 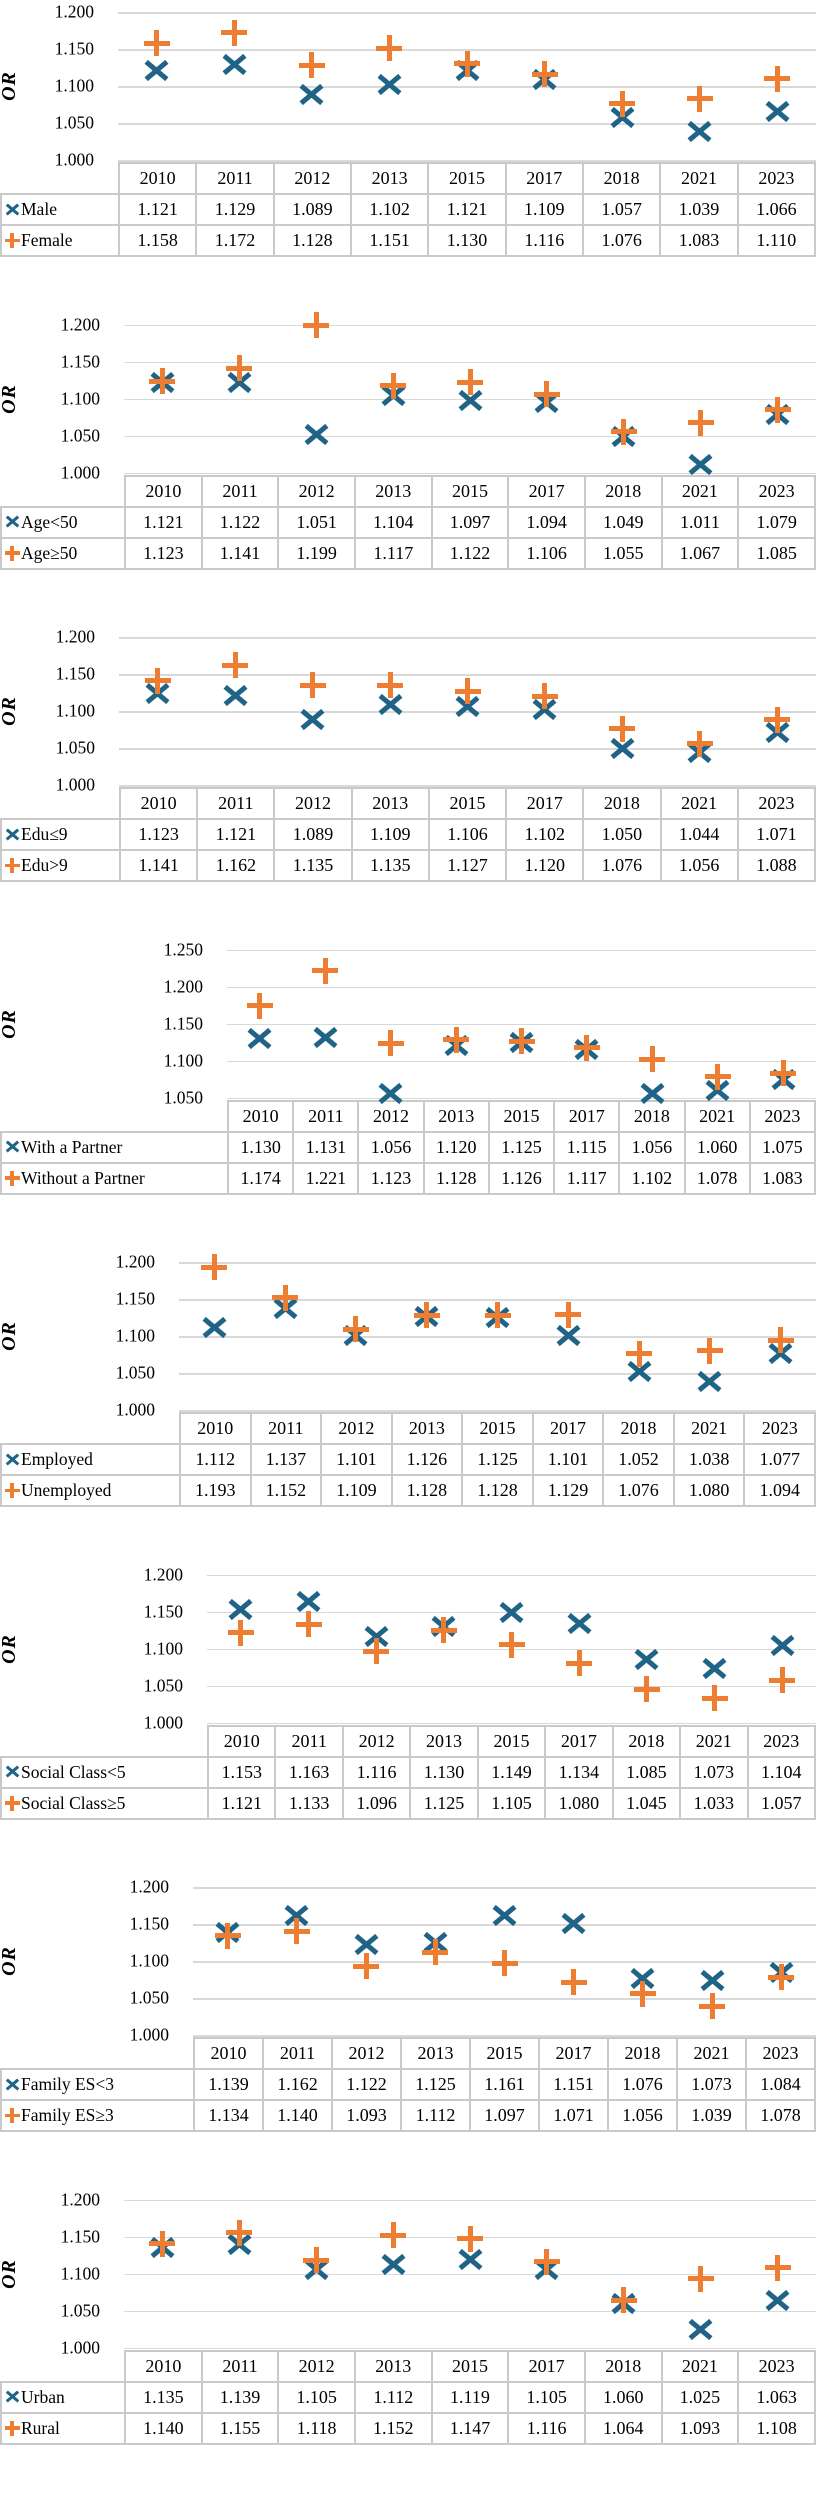 I want to click on chart-area: OR 1.200 1.150 1.100 1.050 1.000, so click(x=408, y=710).